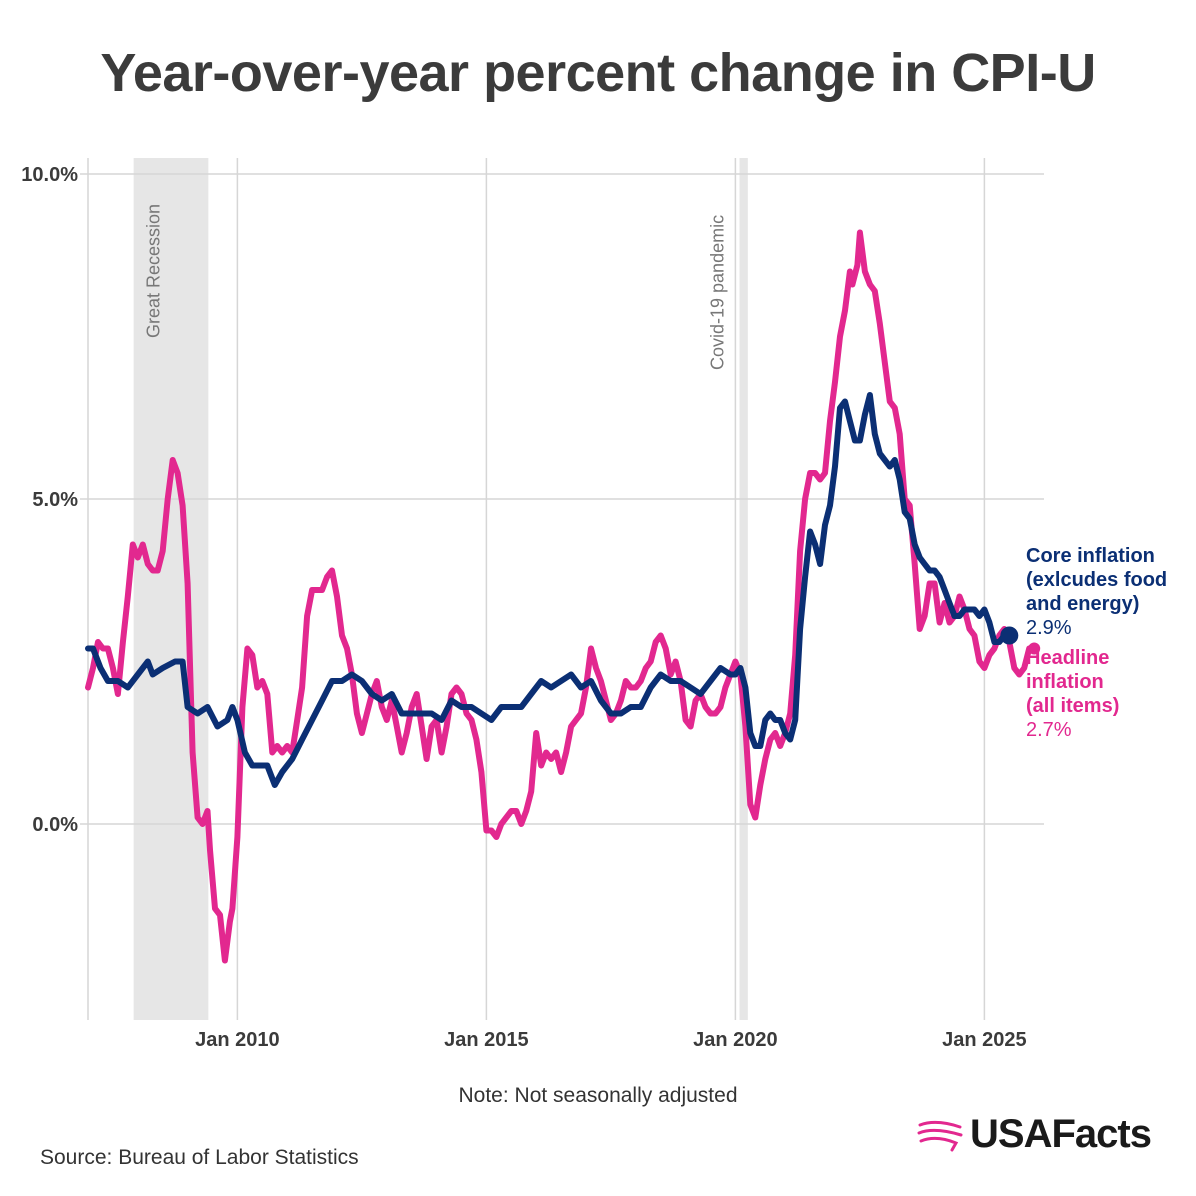 This screenshot has width=1196, height=1196. What do you see at coordinates (1082, 604) in the screenshot?
I see `core-legend-label: and energy)` at bounding box center [1082, 604].